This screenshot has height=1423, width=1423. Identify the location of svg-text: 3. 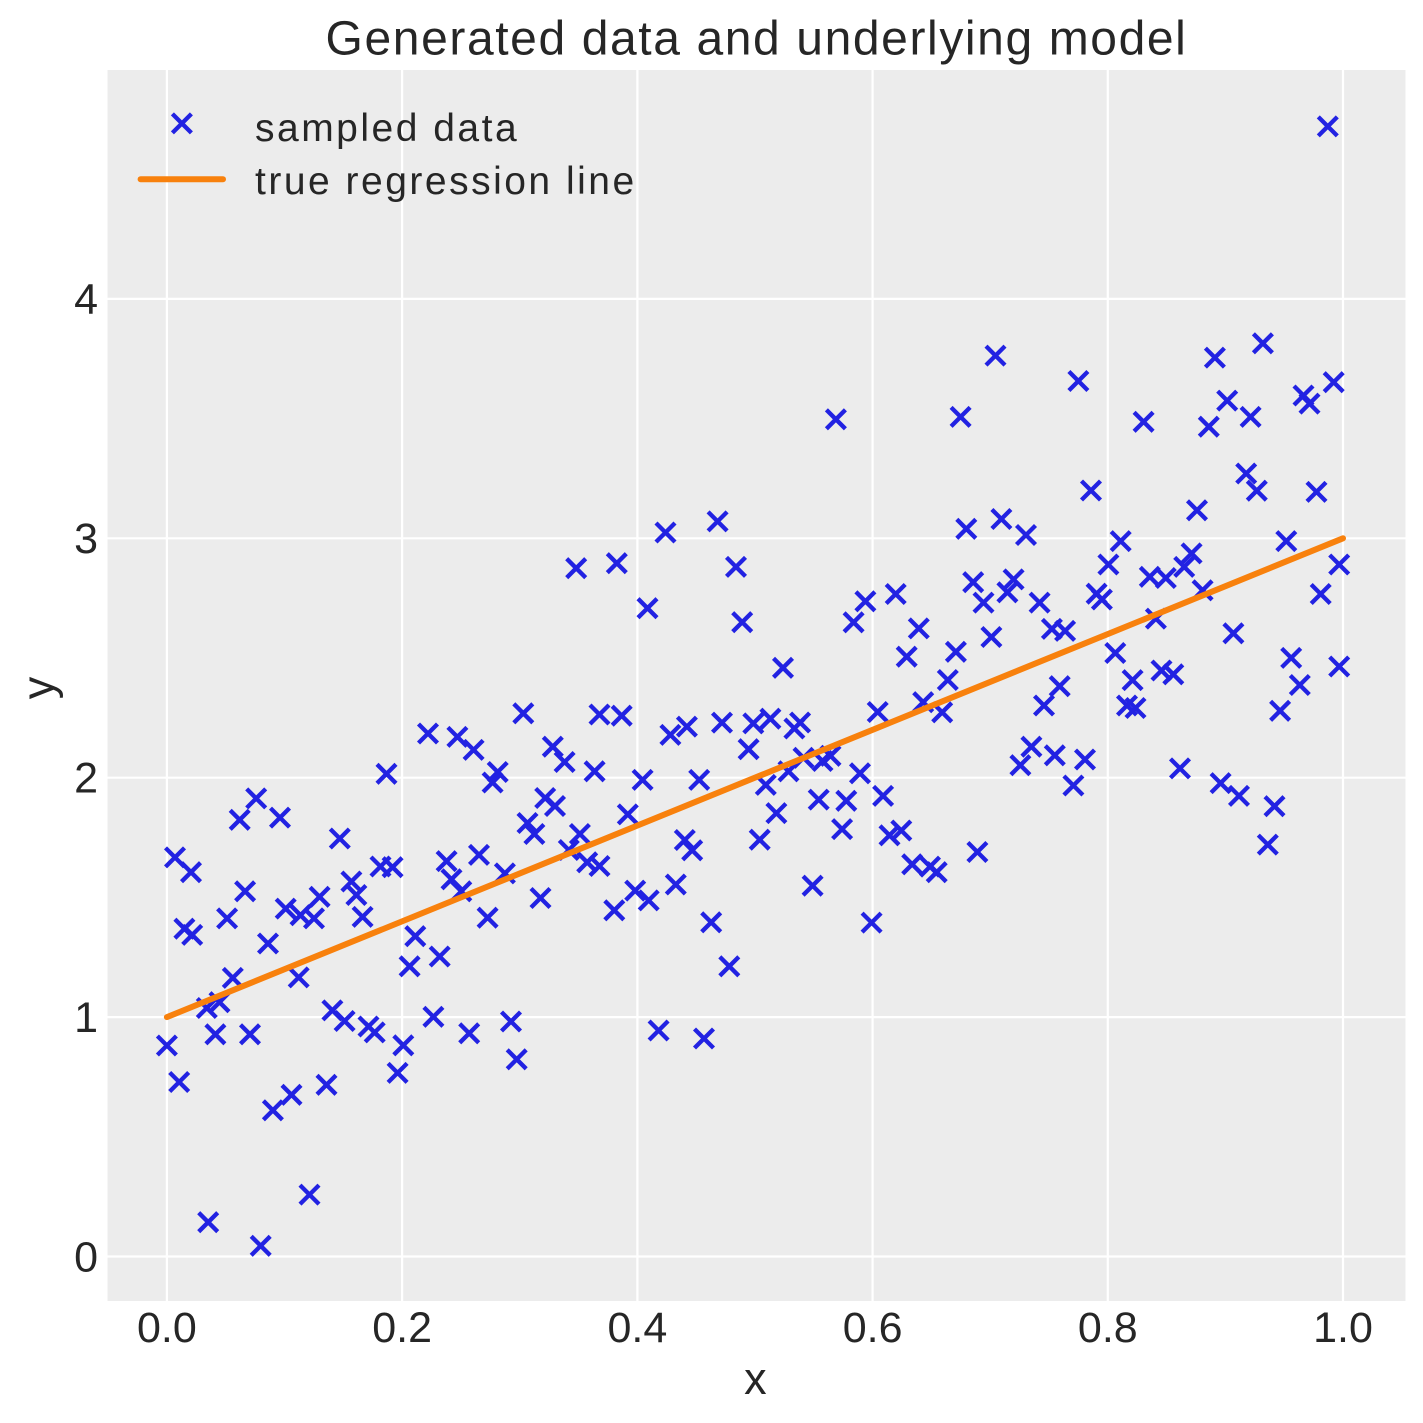
(86, 539).